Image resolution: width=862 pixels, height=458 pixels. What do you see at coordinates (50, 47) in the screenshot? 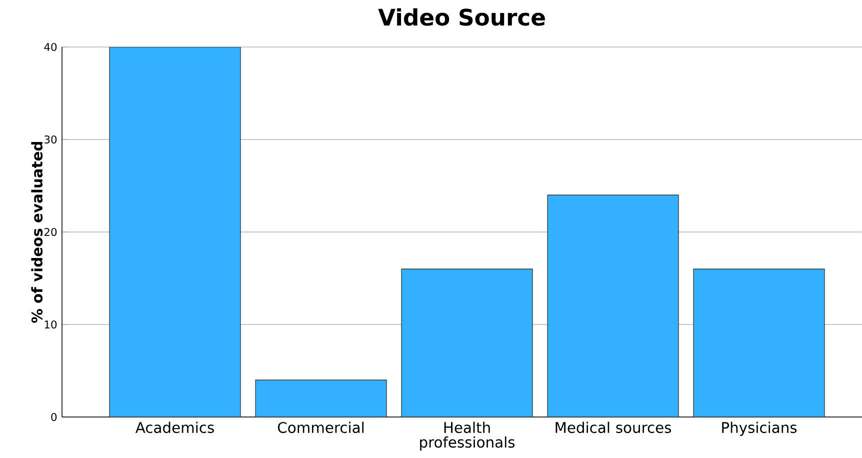
I see `y-tick-label: 40` at bounding box center [50, 47].